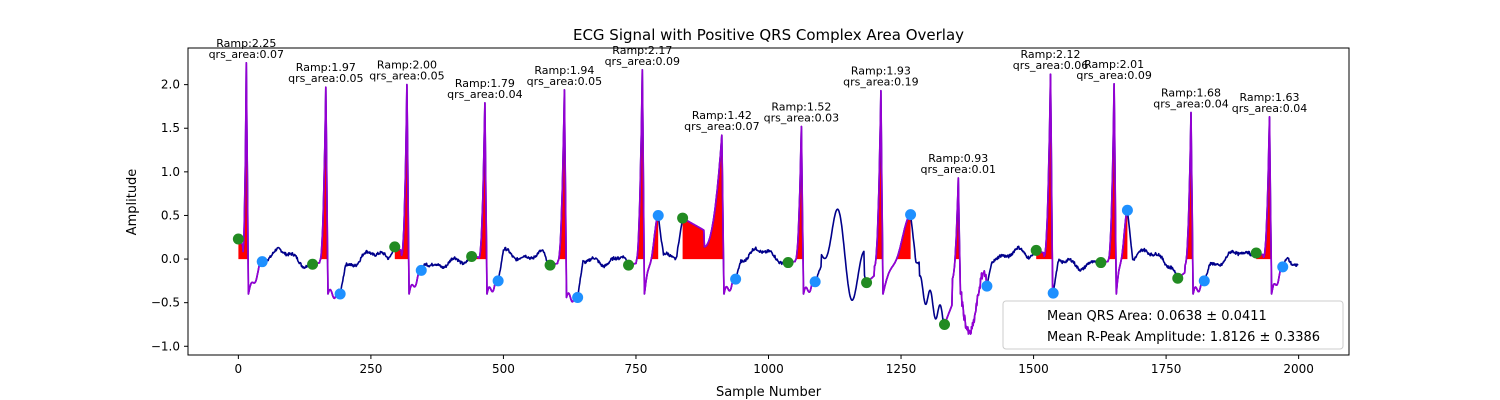  What do you see at coordinates (958, 169) in the screenshot?
I see `qrs-area-label-10: qrs_area:0.01` at bounding box center [958, 169].